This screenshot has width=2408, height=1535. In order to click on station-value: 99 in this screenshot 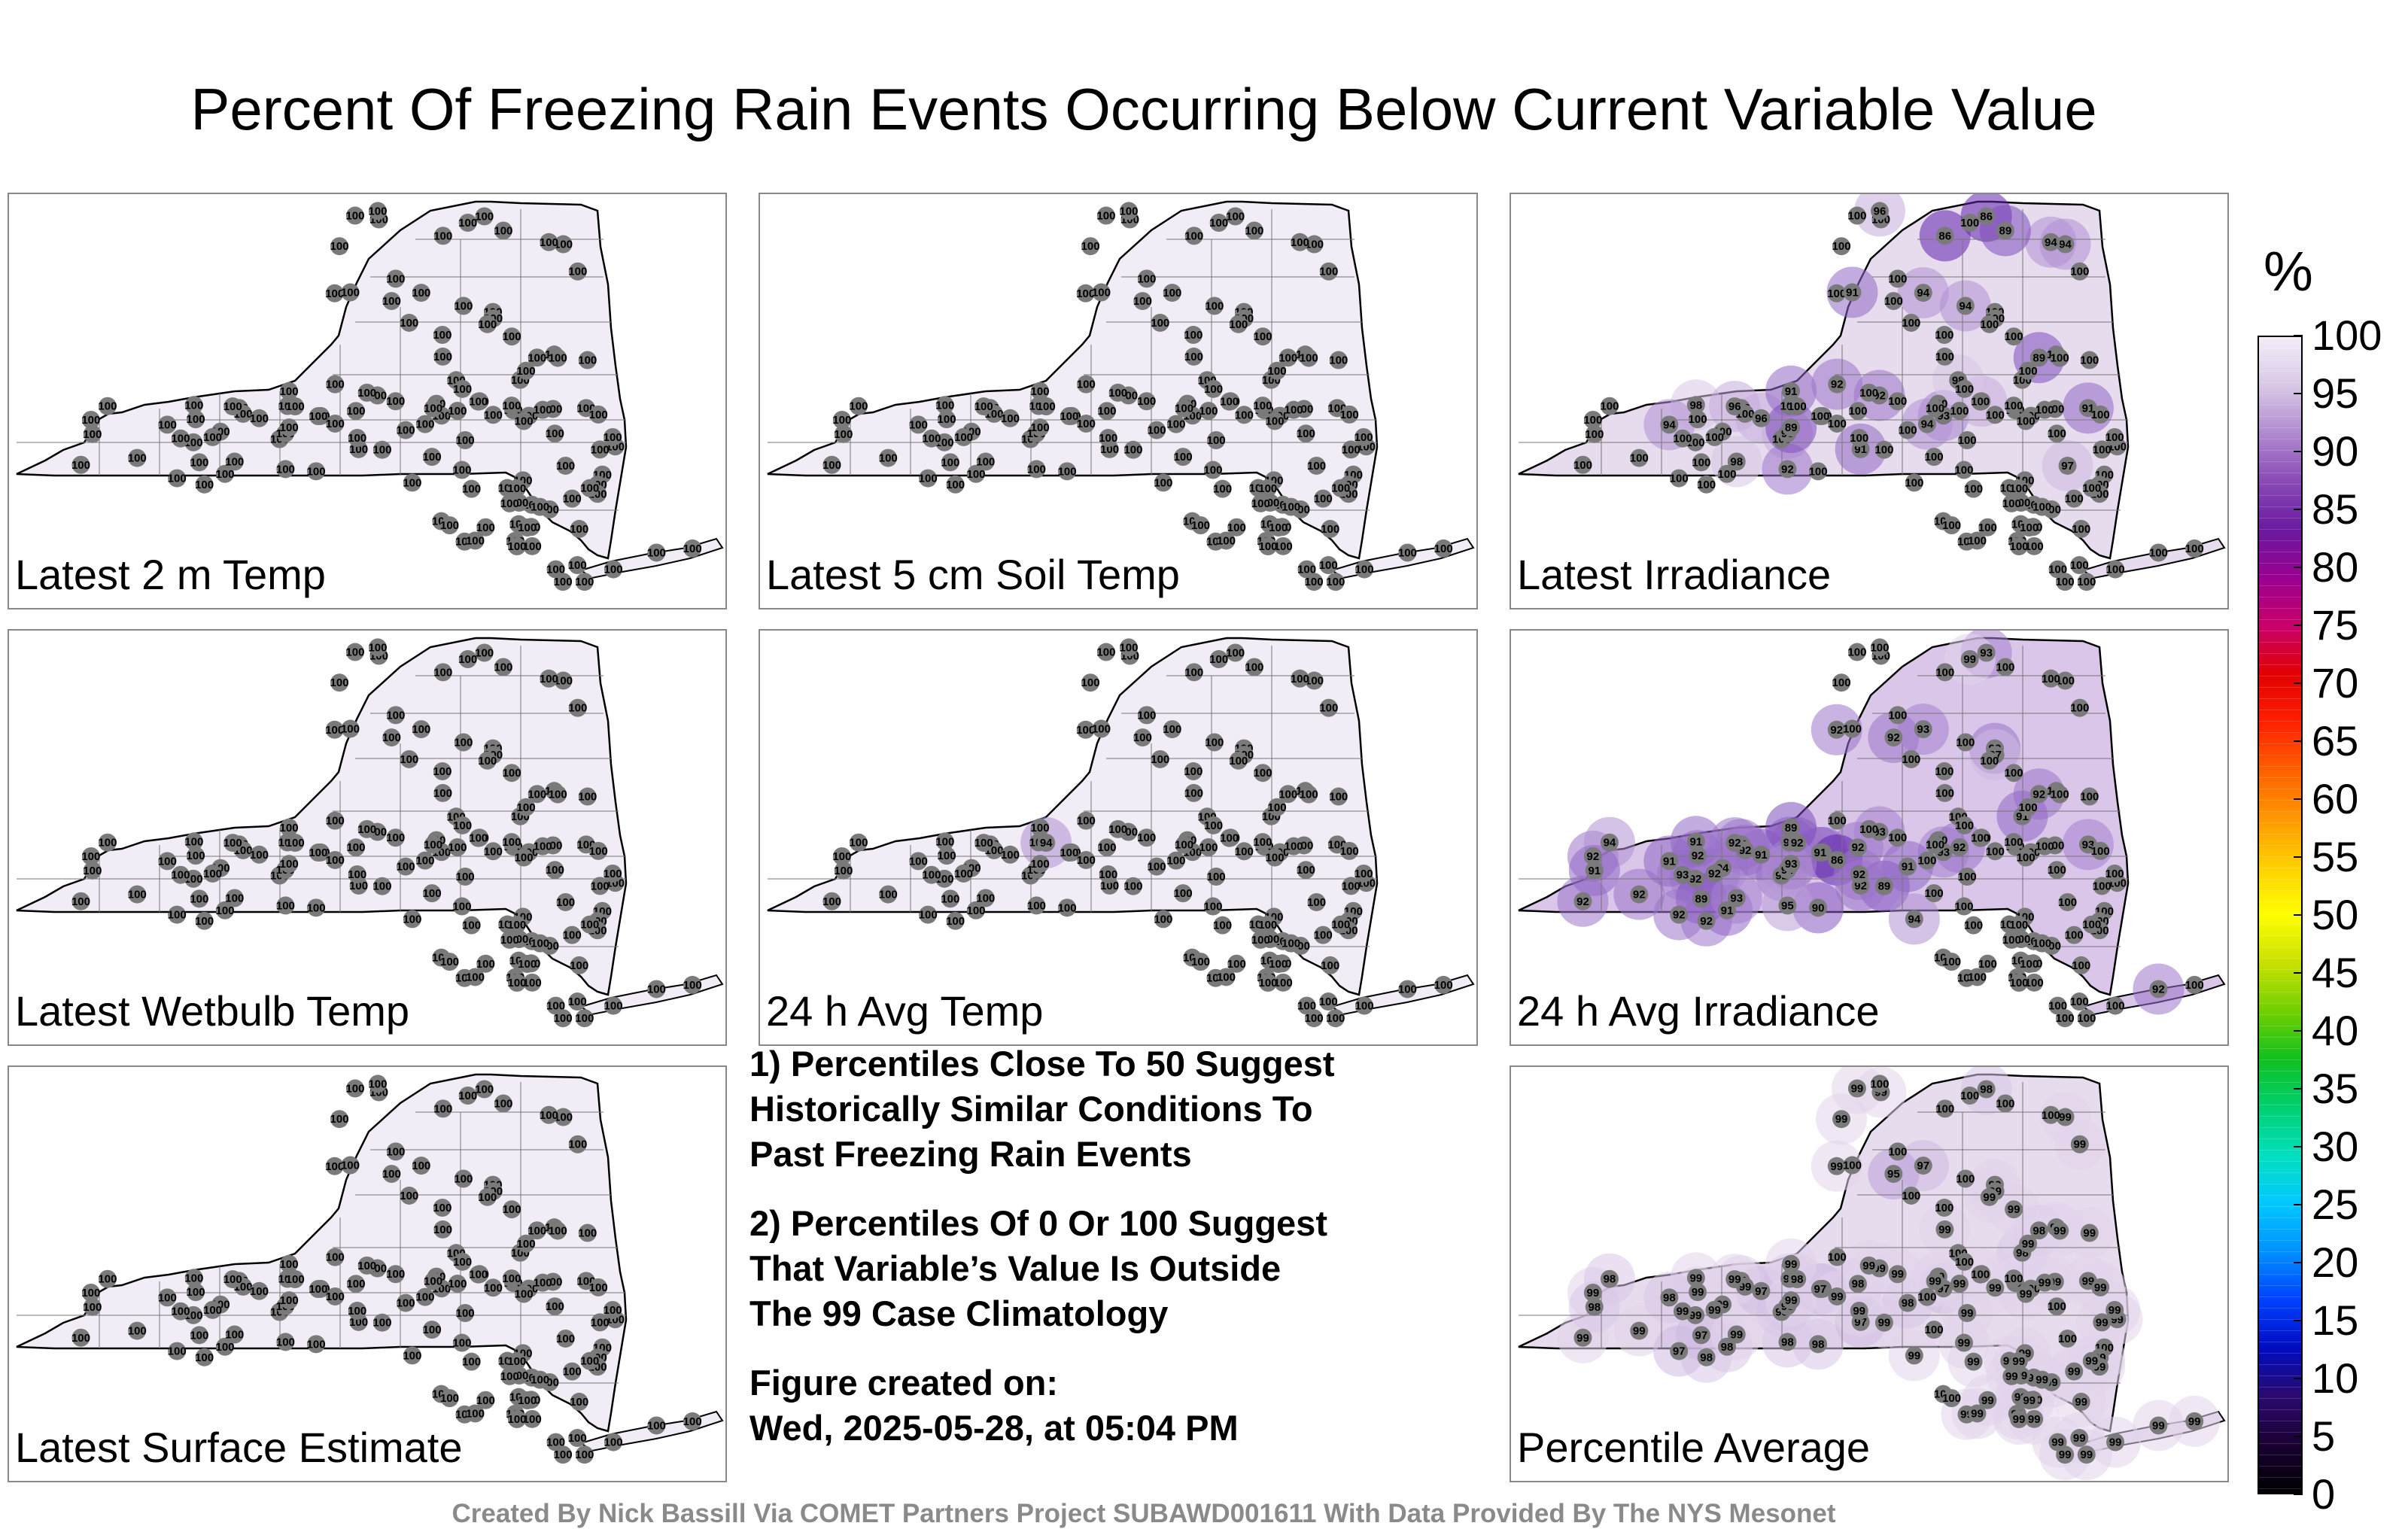, I will do `click(2079, 1438)`.